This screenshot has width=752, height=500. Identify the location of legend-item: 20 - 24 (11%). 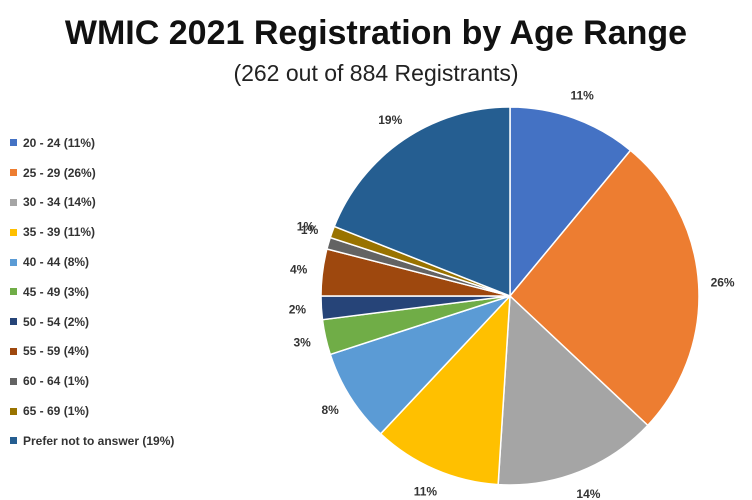
(130, 143).